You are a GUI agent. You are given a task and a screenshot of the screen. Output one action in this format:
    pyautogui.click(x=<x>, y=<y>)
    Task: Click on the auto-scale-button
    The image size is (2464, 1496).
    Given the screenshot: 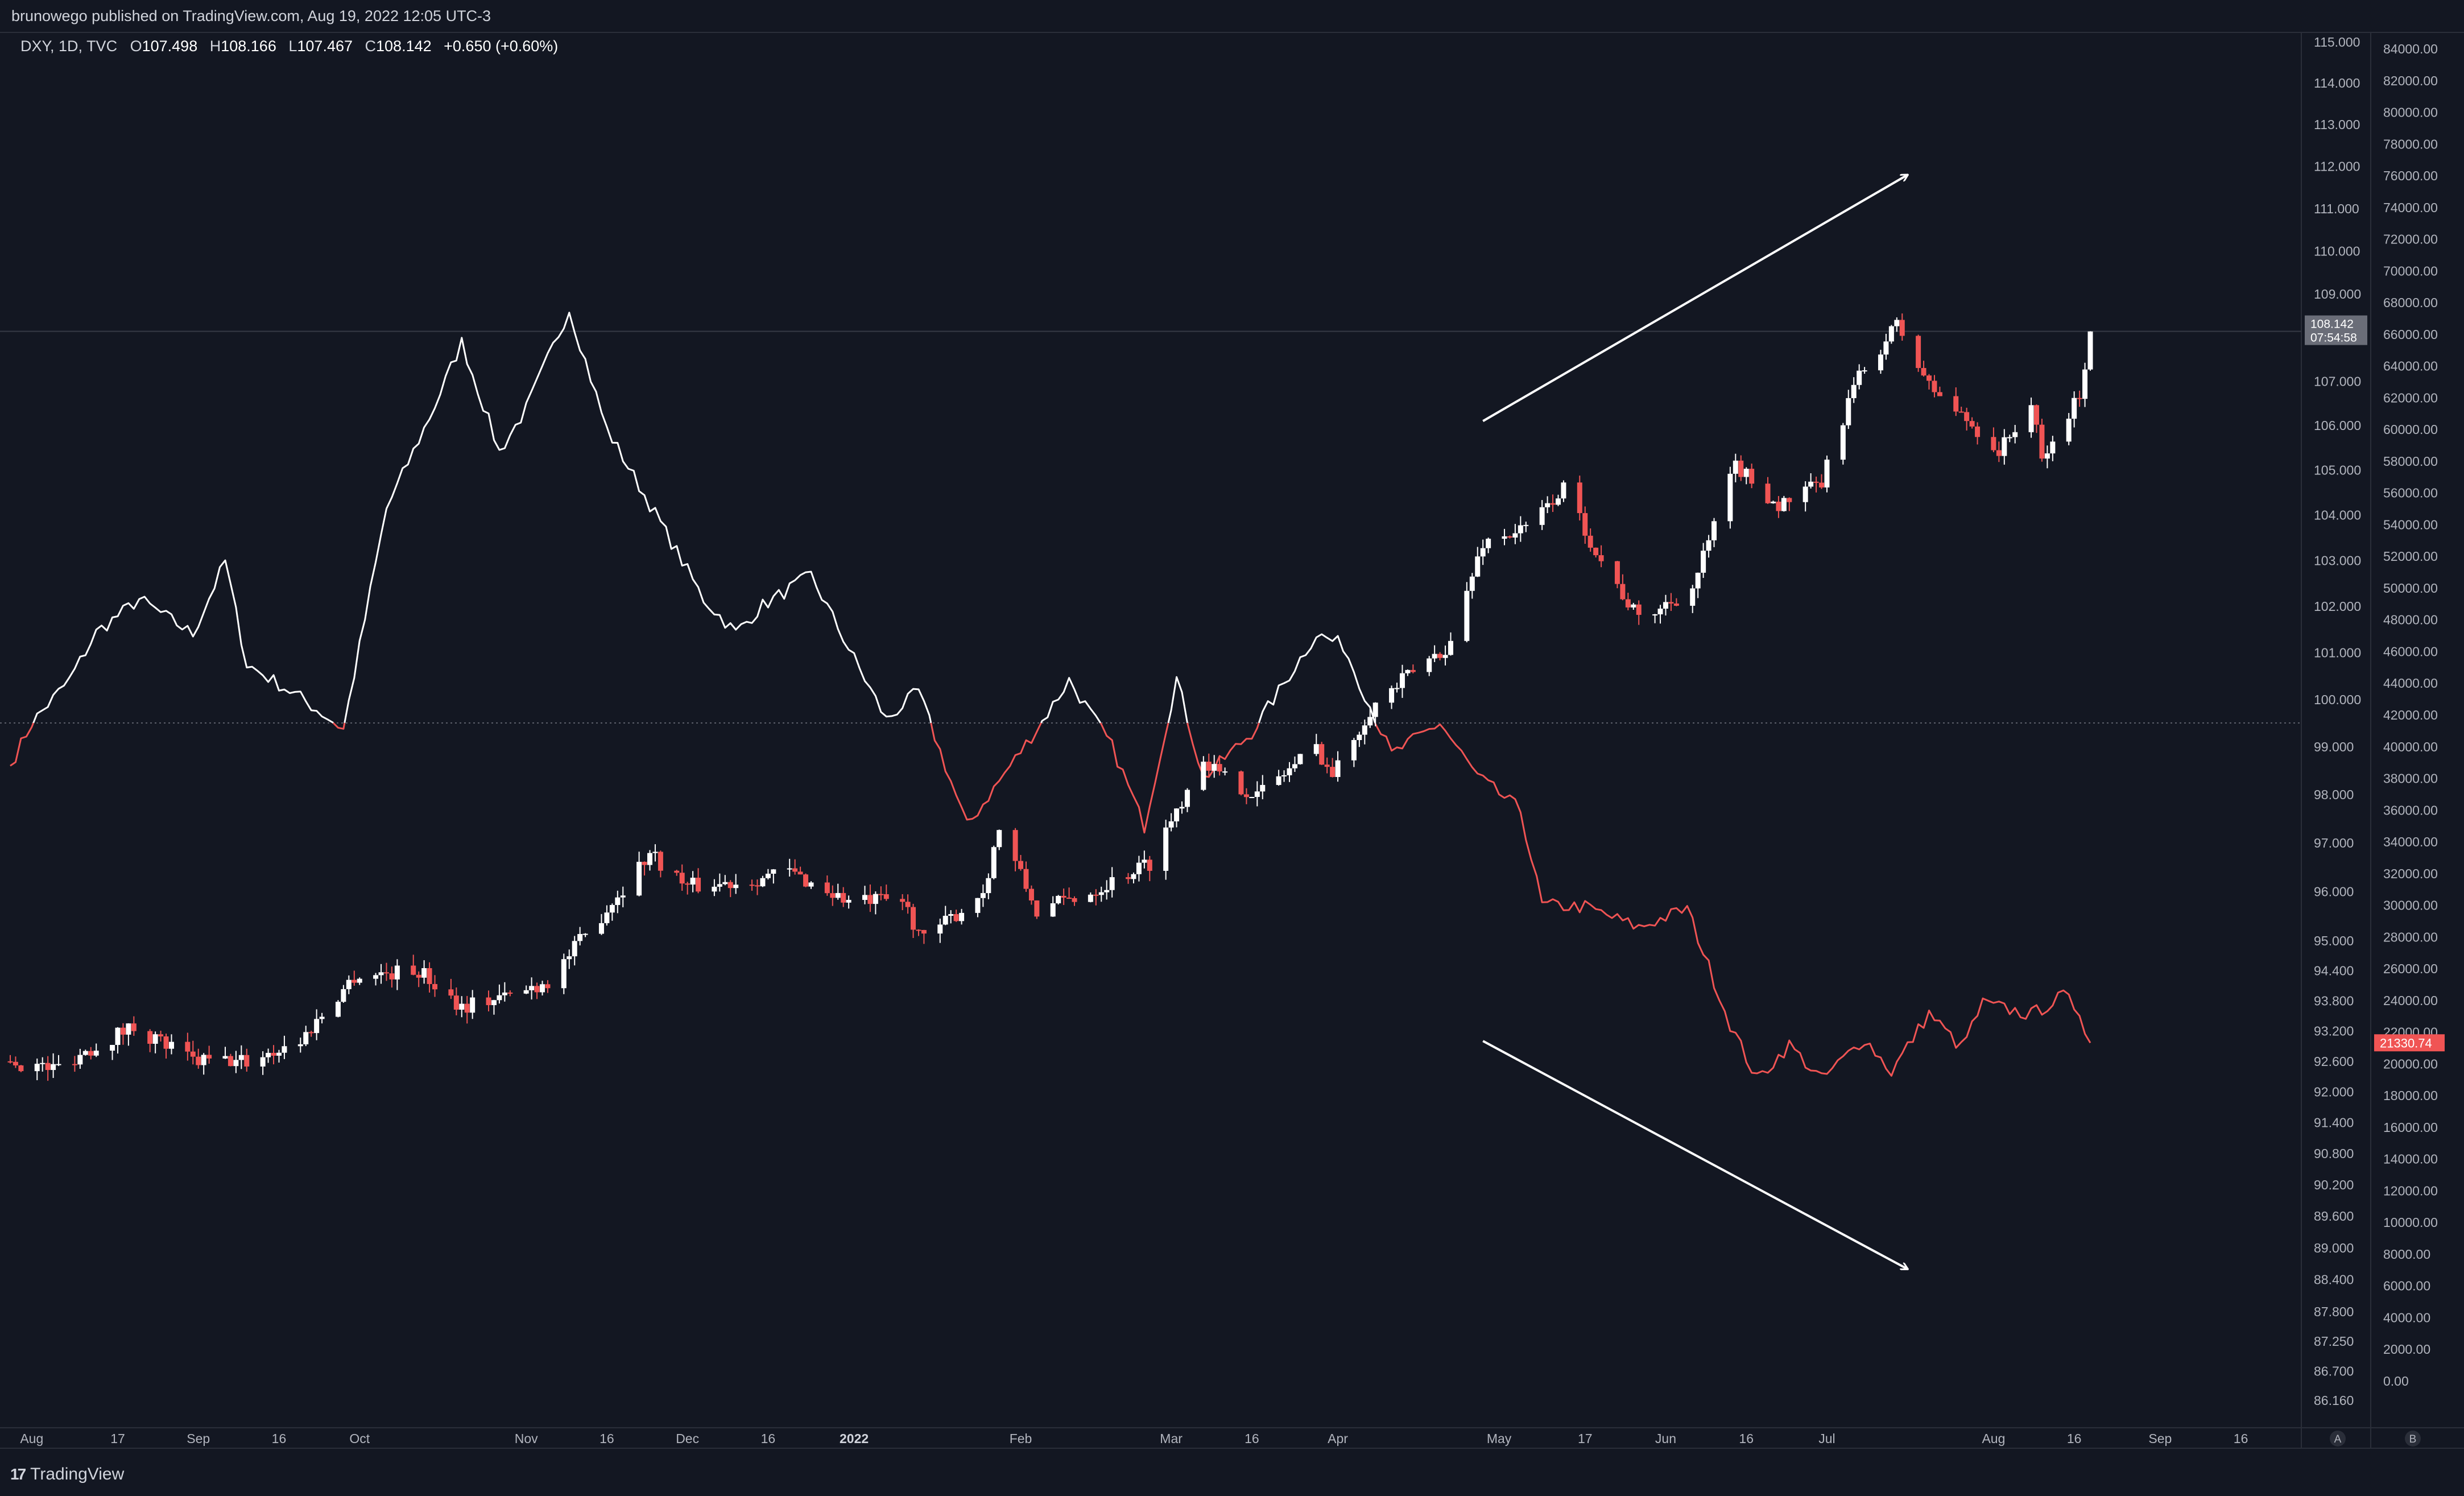 What is the action you would take?
    pyautogui.click(x=2338, y=1439)
    